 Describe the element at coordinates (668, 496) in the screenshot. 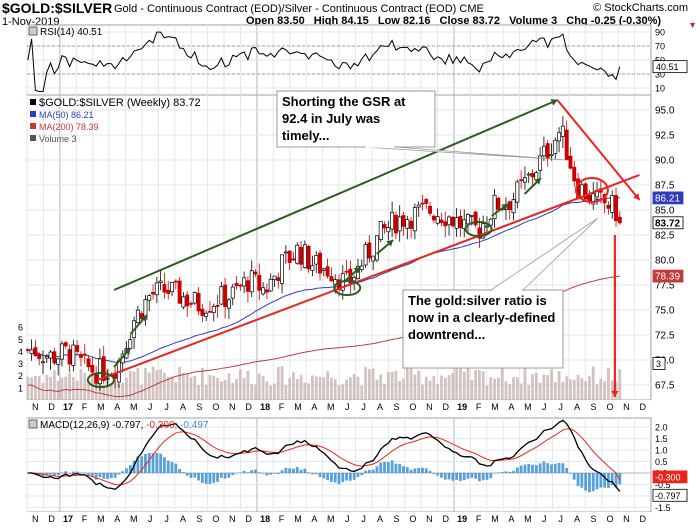

I see `badge-text: -0.797` at that location.